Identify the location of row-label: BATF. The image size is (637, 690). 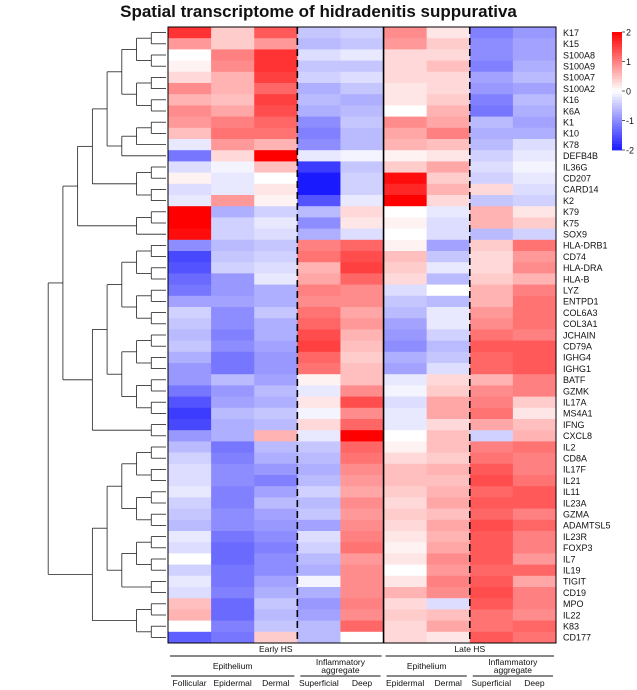
(574, 380).